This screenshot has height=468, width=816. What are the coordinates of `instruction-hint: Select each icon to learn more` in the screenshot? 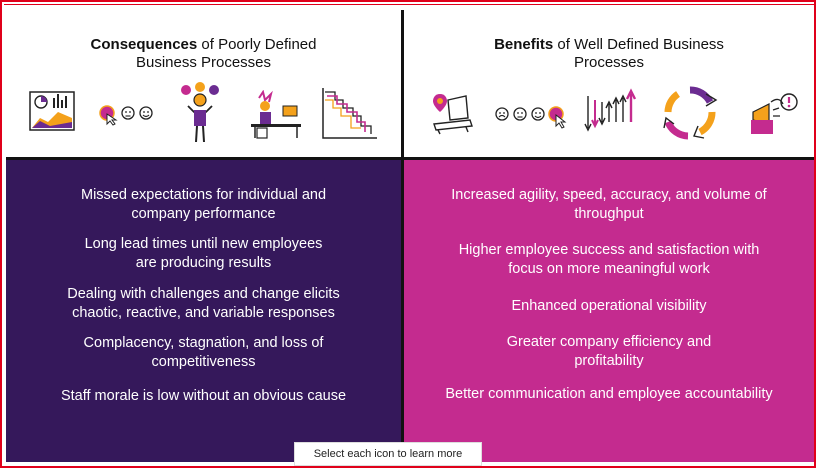 It's located at (388, 454).